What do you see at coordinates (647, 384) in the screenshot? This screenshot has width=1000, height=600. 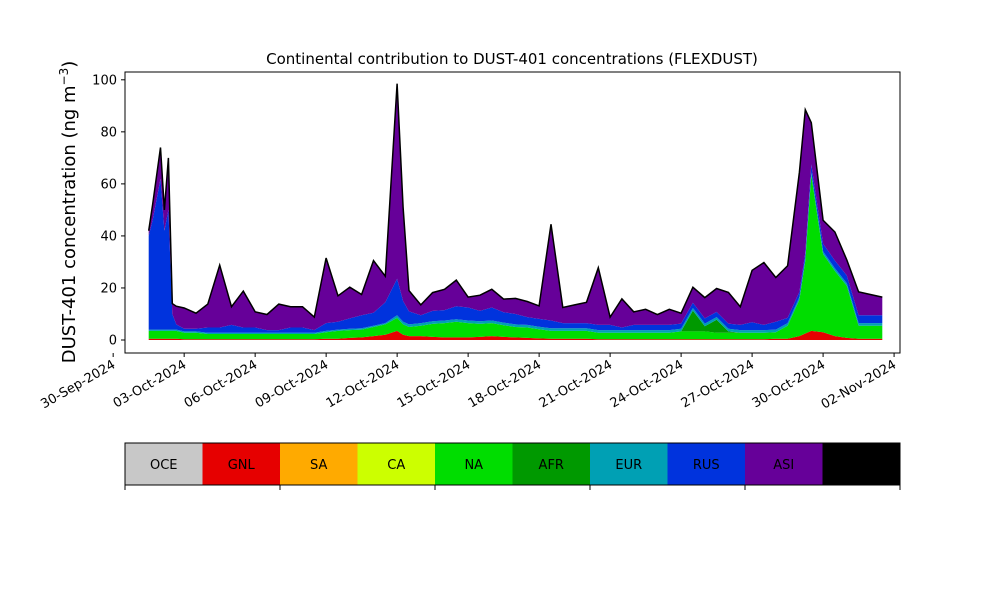 I see `x-tick-label: 24-Oct-2024` at bounding box center [647, 384].